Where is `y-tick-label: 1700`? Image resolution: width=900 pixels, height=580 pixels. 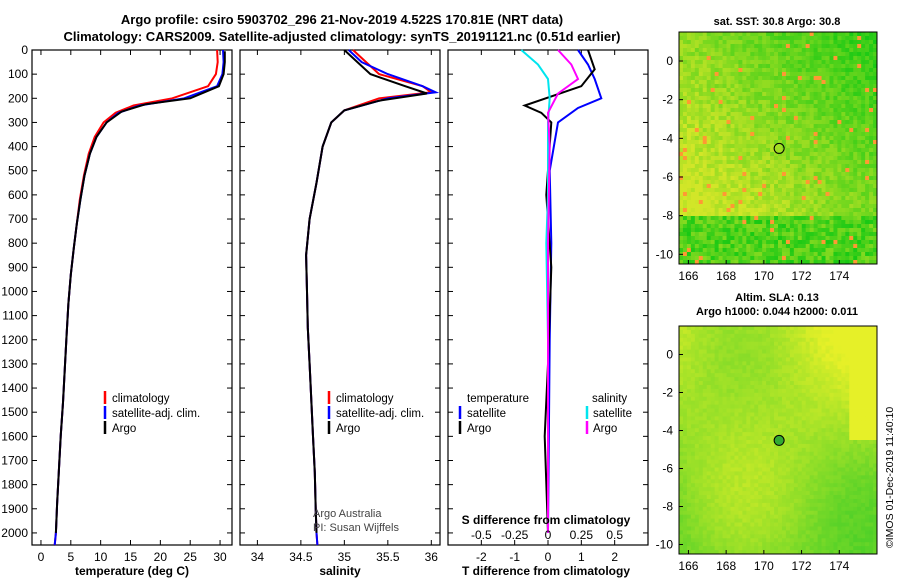
y-tick-label: 1700 is located at coordinates (14, 460).